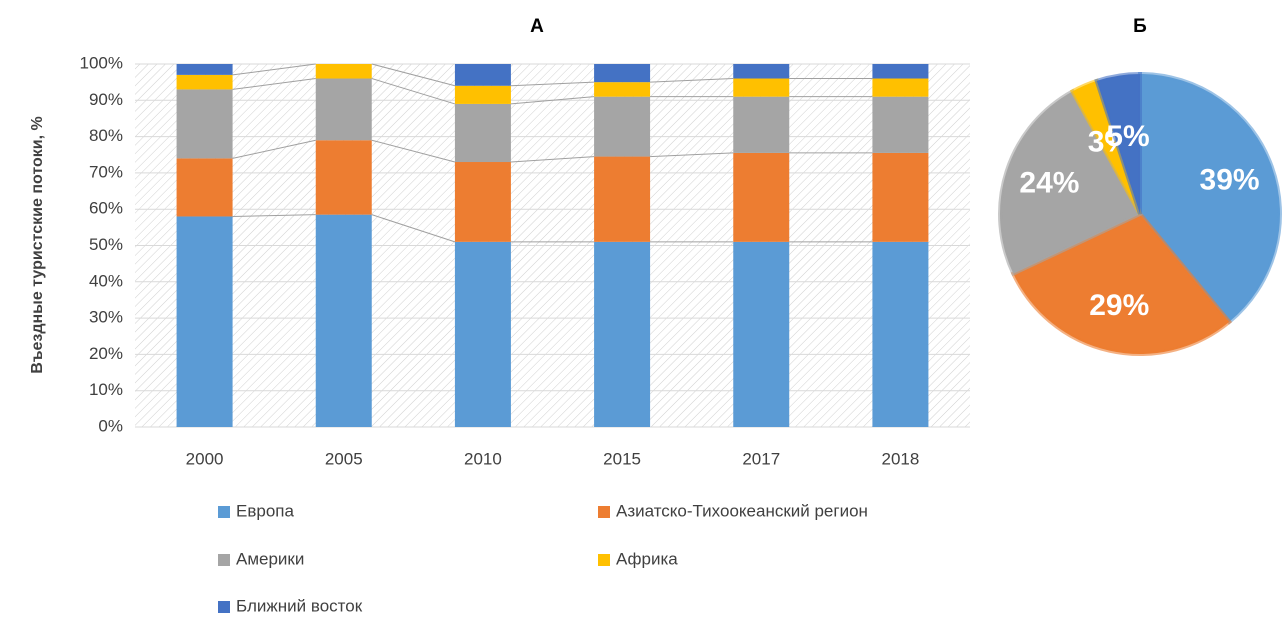 This screenshot has height=617, width=1284. Describe the element at coordinates (106, 317) in the screenshot. I see `y-tick-label: 30%` at that location.